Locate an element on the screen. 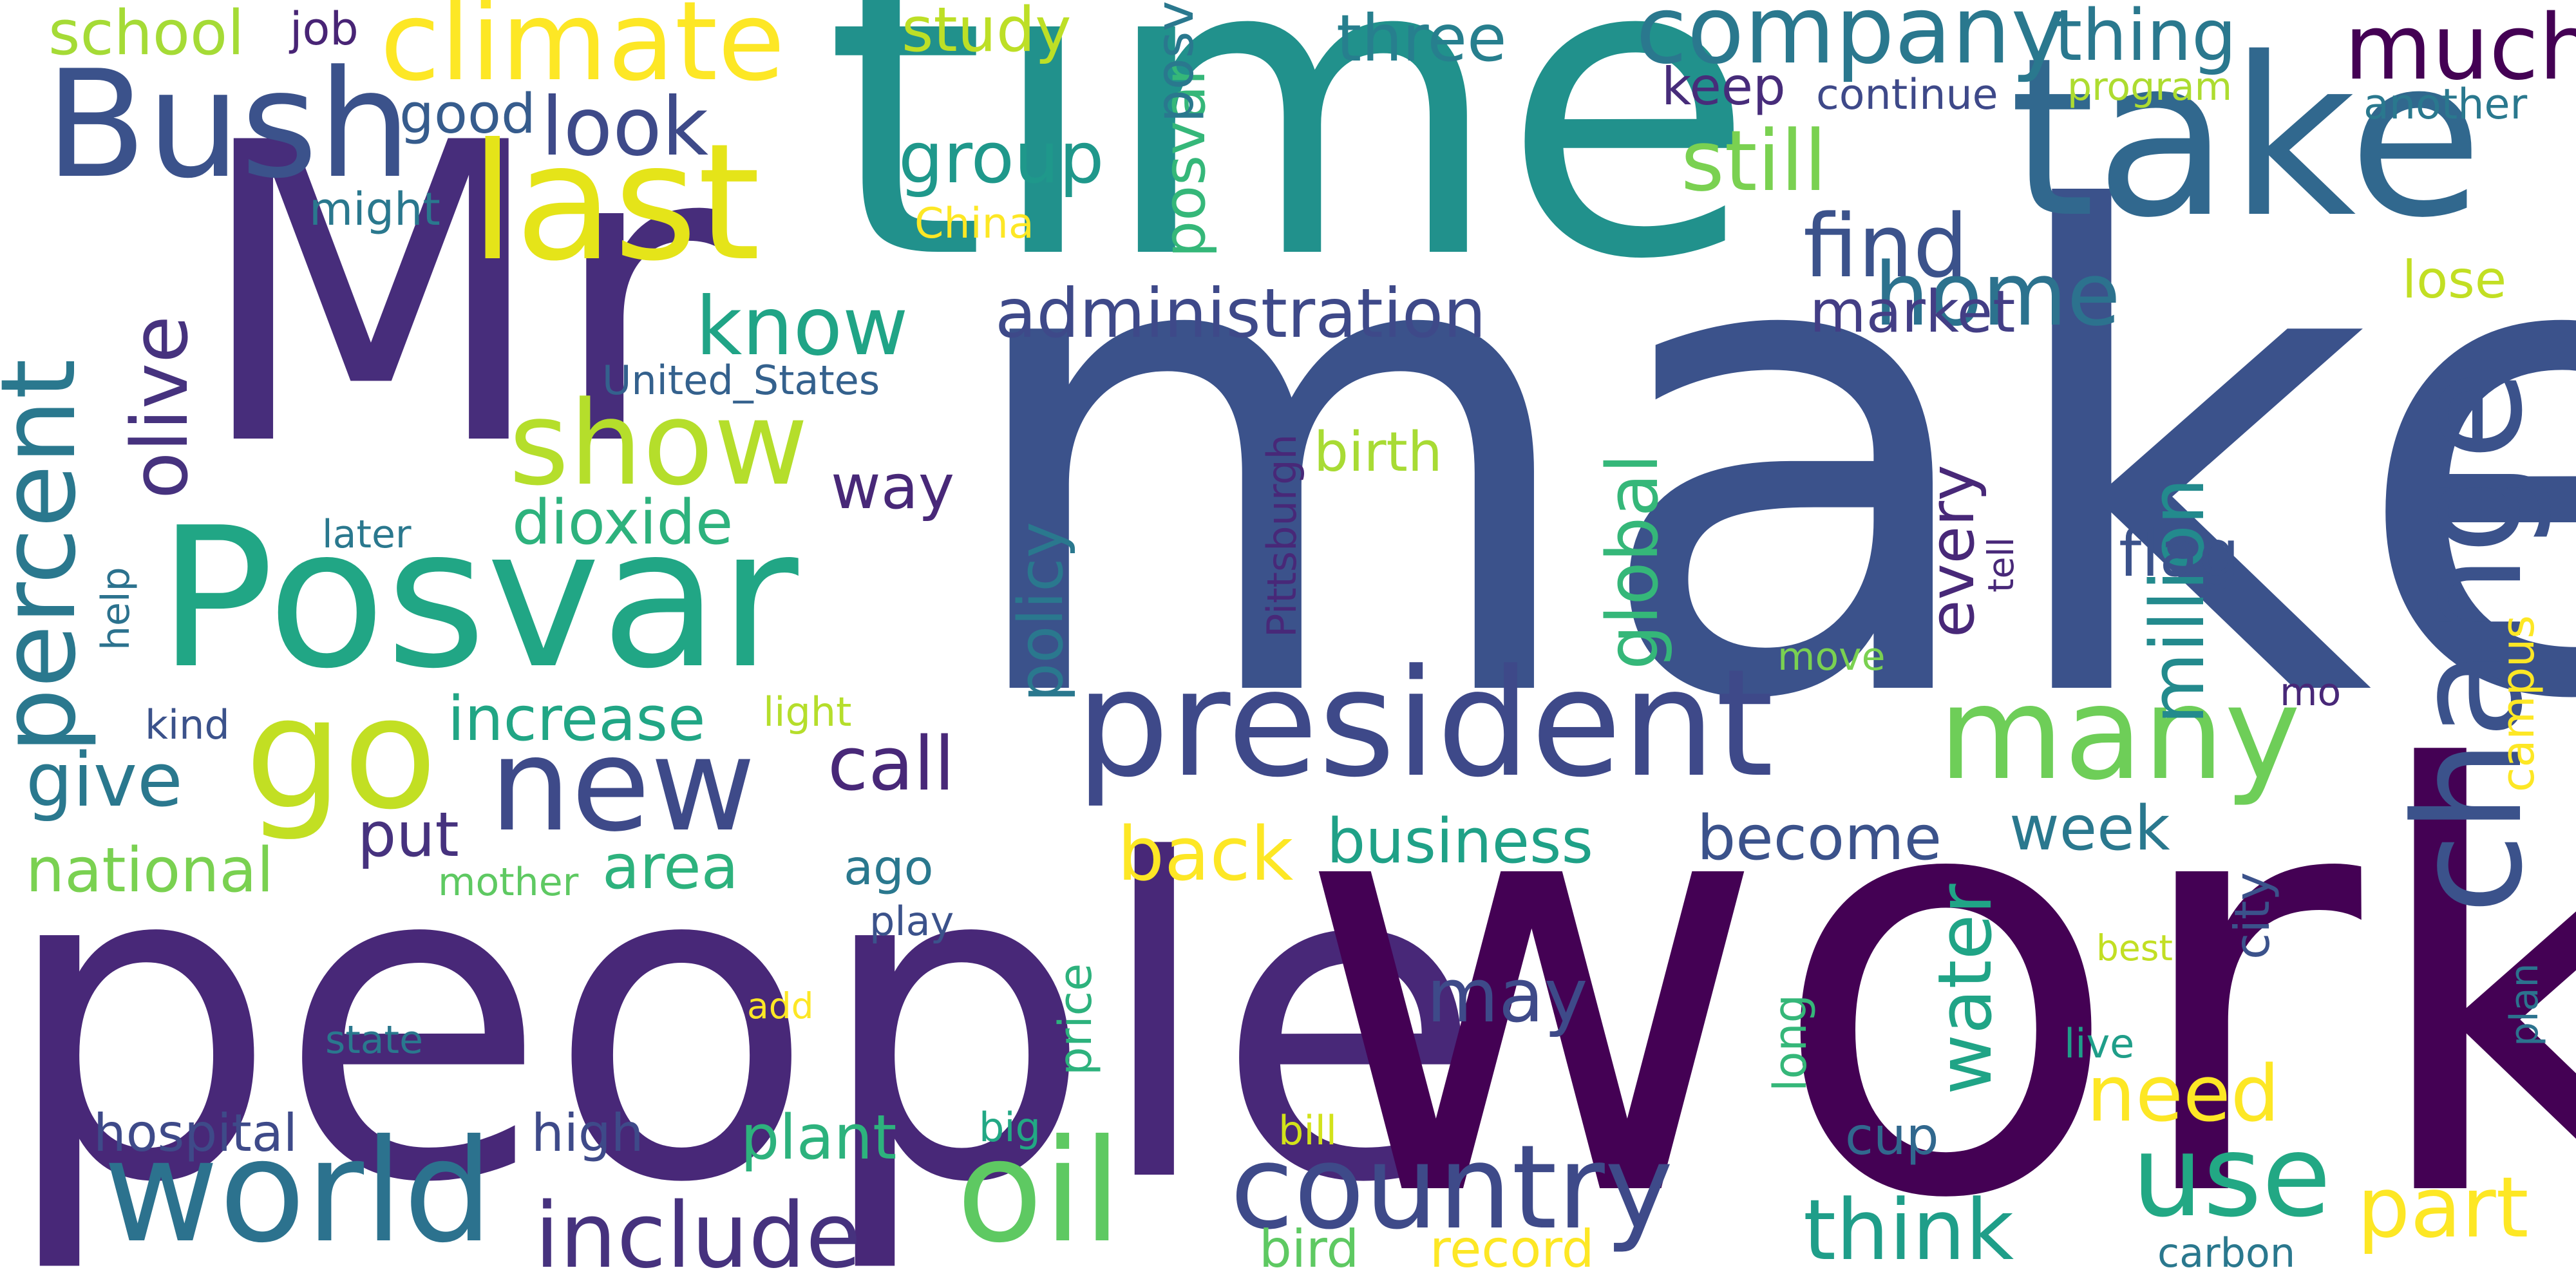  word-cup: cup is located at coordinates (1892, 1136).